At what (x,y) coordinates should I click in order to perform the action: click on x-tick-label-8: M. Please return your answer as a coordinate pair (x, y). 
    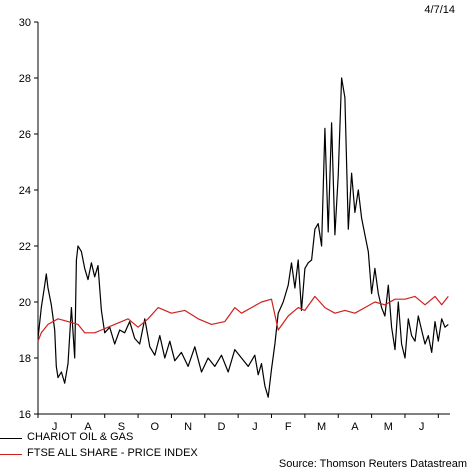
    Looking at the image, I should click on (321, 427).